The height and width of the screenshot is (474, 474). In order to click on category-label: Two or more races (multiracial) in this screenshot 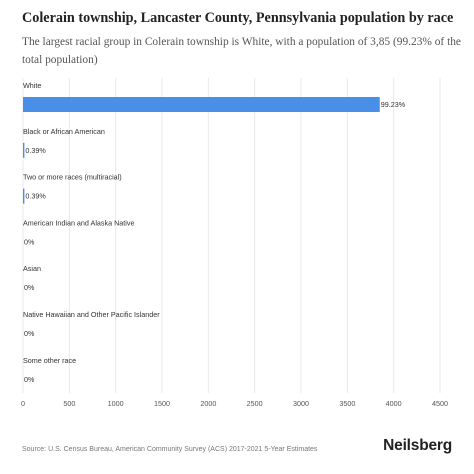, I will do `click(72, 177)`.